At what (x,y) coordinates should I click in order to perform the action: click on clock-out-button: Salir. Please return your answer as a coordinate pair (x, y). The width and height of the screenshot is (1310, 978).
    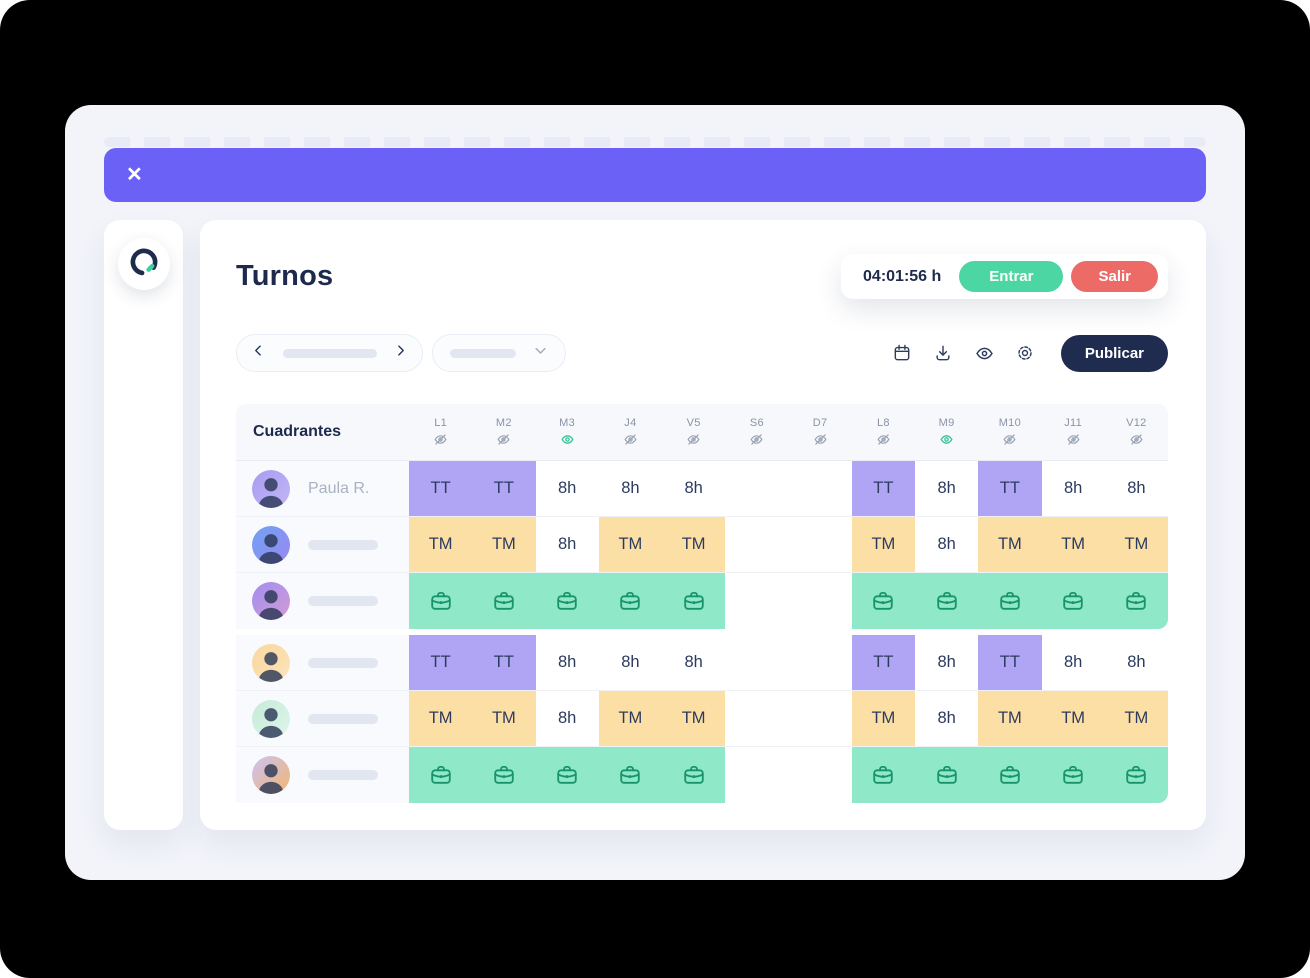
    Looking at the image, I should click on (1114, 276).